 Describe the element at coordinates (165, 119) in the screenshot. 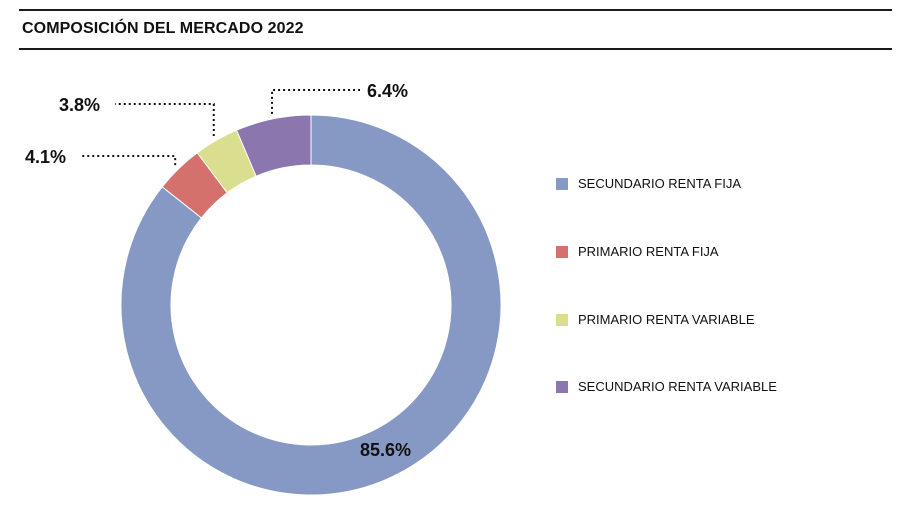

I see `leader-line-primario-renta-variable` at that location.